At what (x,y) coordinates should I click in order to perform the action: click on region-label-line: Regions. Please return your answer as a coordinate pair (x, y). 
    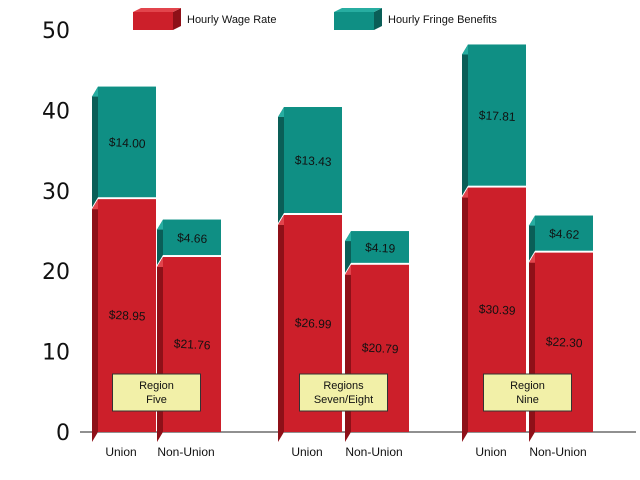
    Looking at the image, I should click on (343, 386).